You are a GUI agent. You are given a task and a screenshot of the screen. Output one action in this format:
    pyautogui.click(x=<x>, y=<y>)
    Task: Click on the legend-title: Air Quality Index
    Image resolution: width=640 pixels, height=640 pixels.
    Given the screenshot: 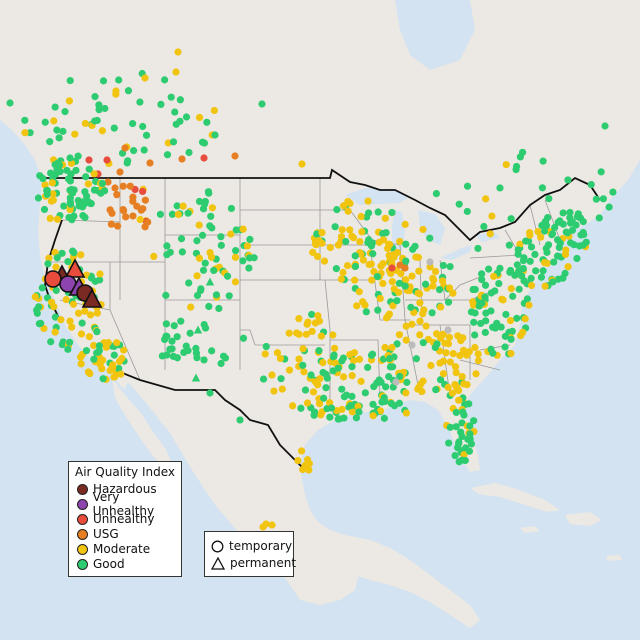 What is the action you would take?
    pyautogui.click(x=125, y=472)
    